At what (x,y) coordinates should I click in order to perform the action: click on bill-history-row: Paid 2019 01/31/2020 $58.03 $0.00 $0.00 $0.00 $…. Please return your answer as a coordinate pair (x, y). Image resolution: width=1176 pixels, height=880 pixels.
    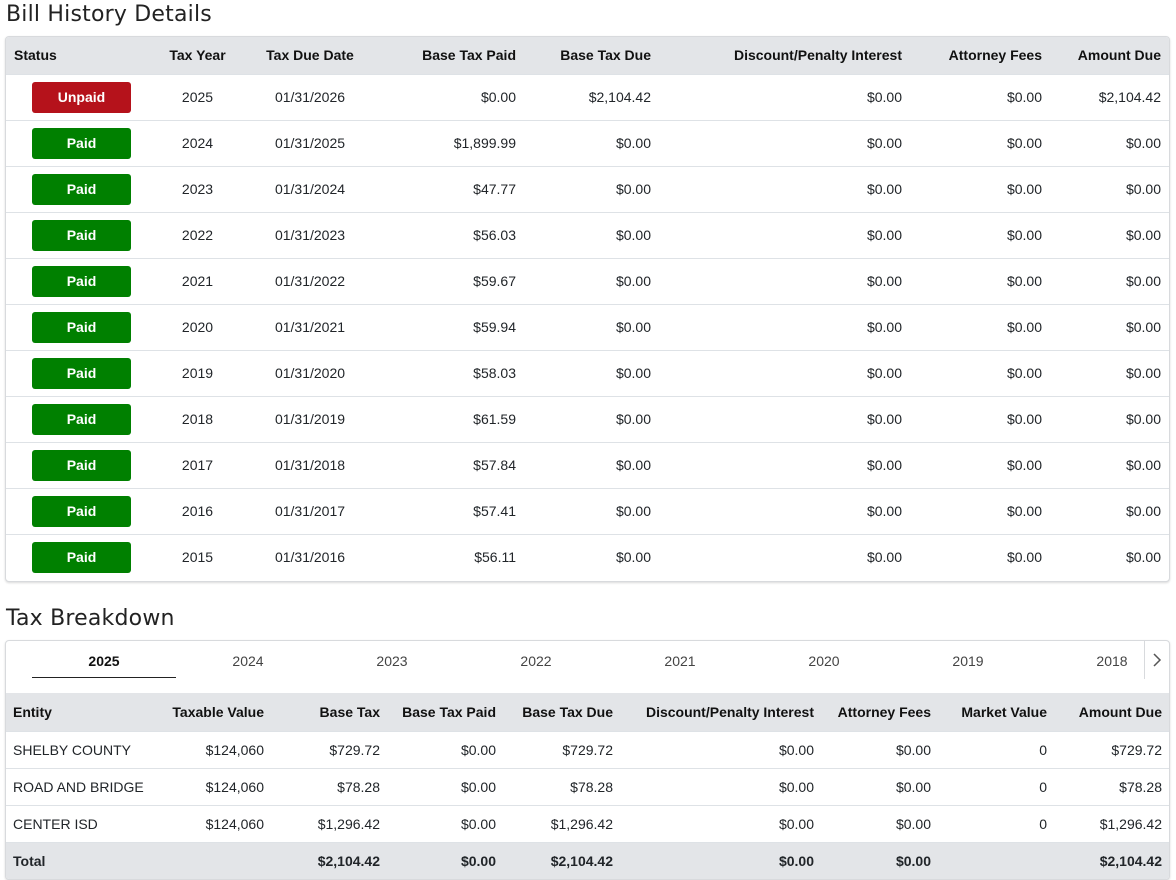
    Looking at the image, I should click on (587, 373).